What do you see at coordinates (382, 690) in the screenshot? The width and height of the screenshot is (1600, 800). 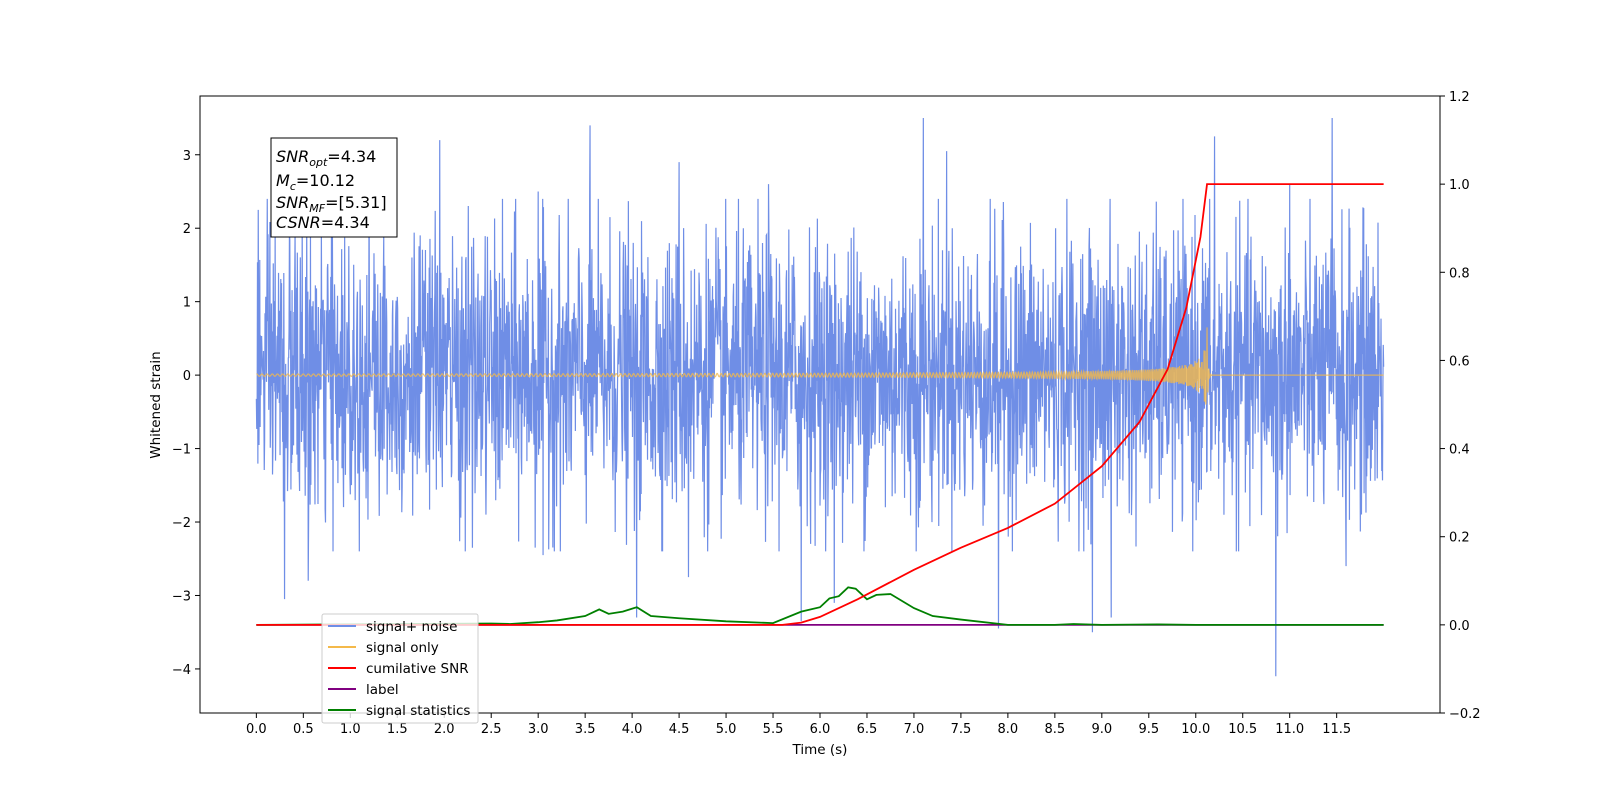 I see `legend-item-label: label` at bounding box center [382, 690].